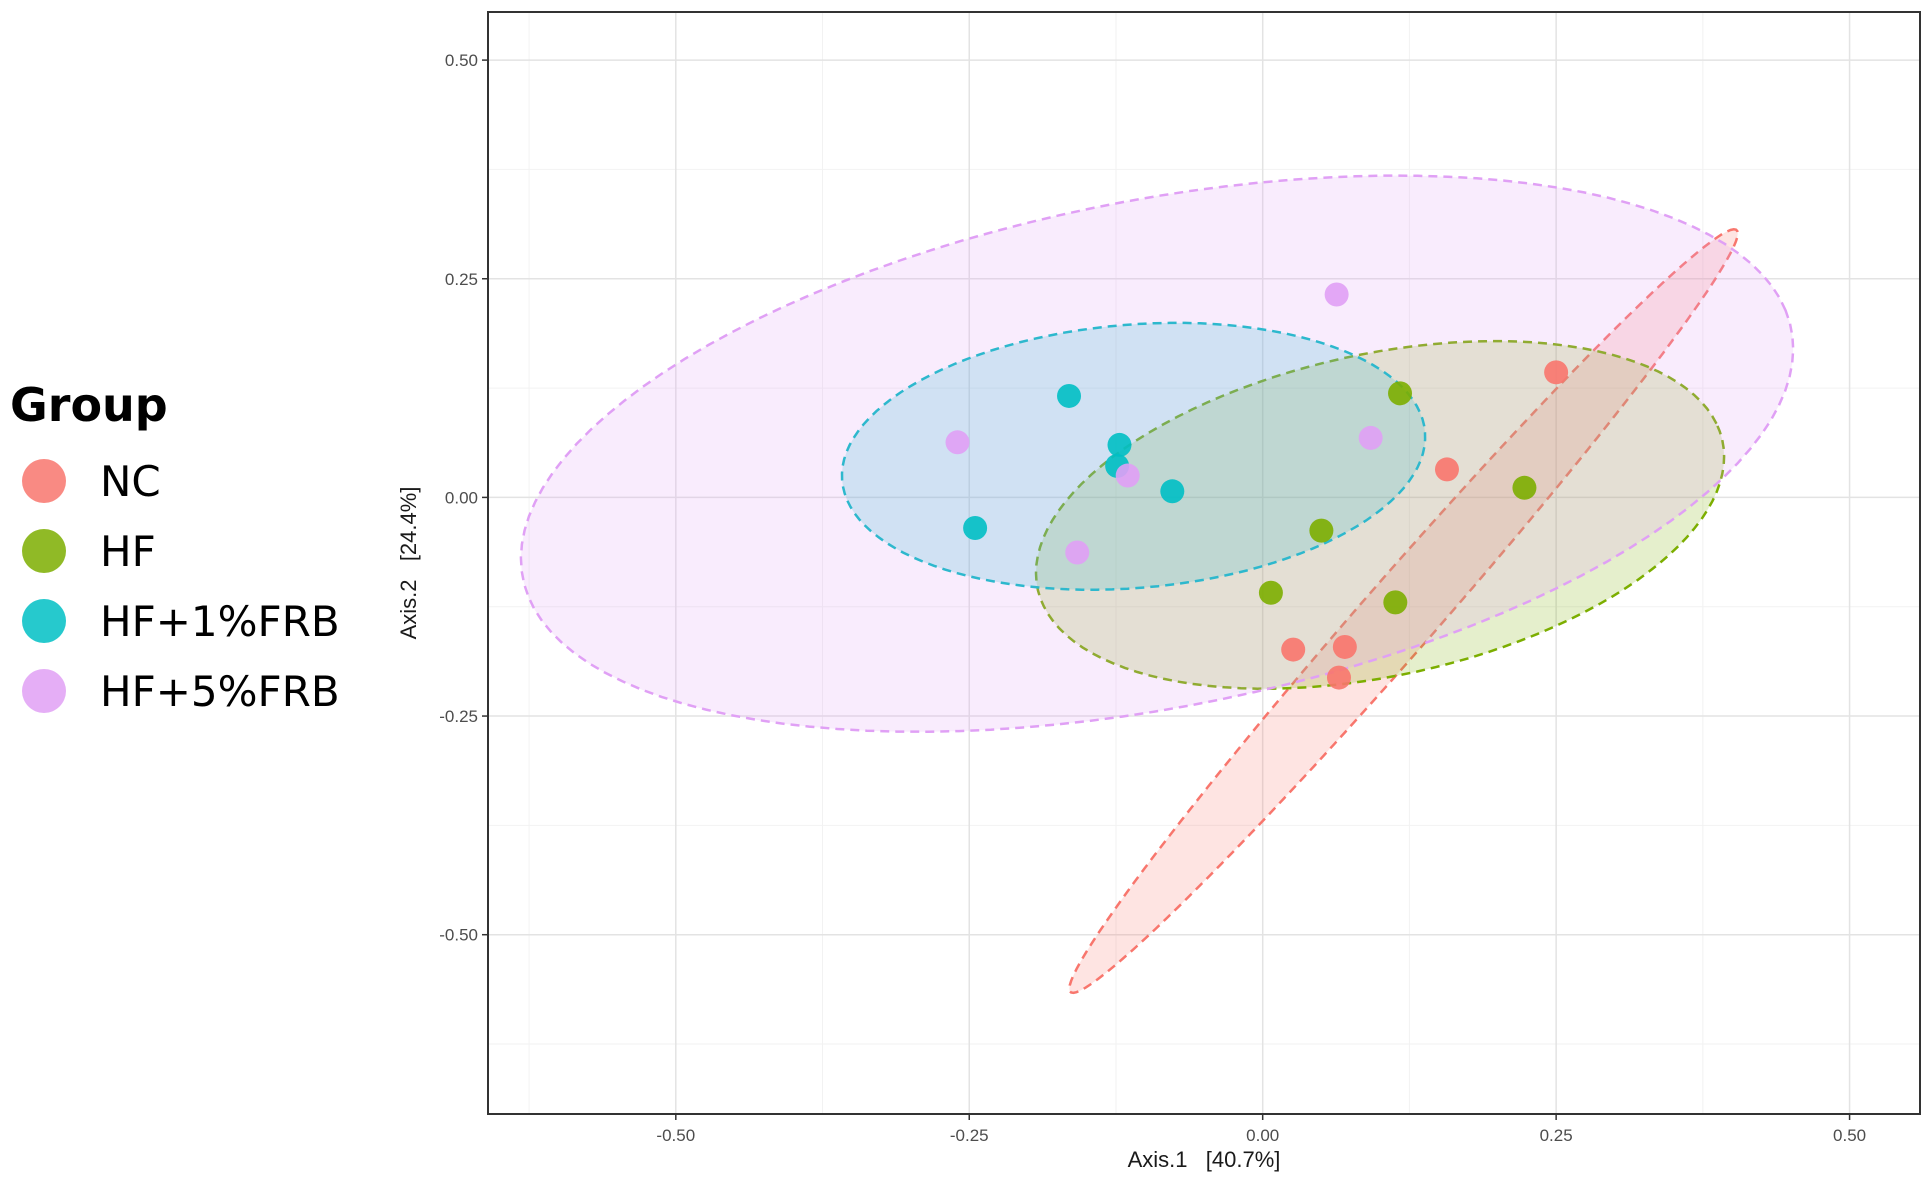 The width and height of the screenshot is (1928, 1185). Describe the element at coordinates (408, 563) in the screenshot. I see `y-axis-title: Axis.2 [24.4%]` at that location.